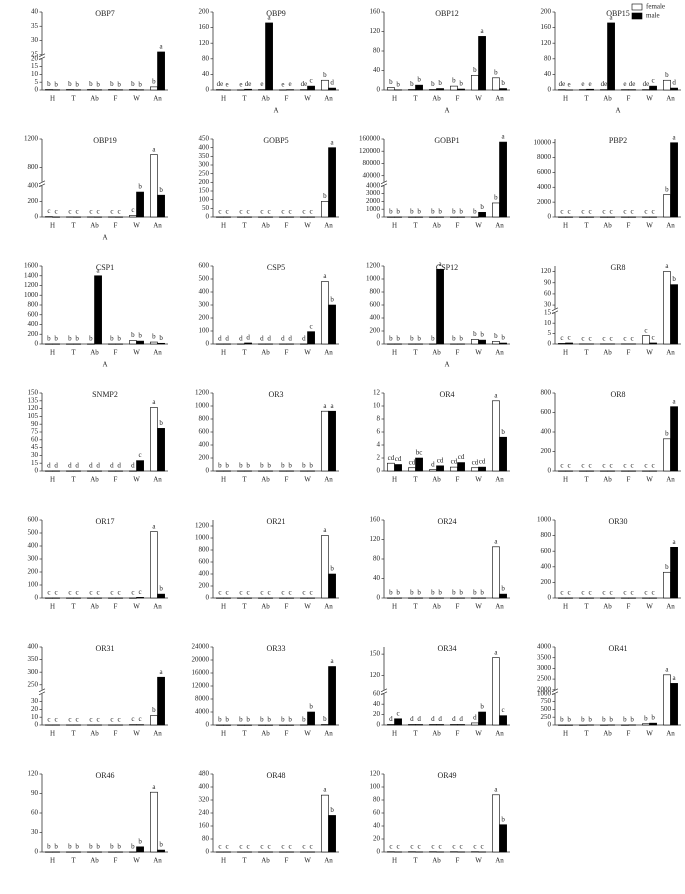 This screenshot has width=685, height=894. What do you see at coordinates (377, 559) in the screenshot?
I see `y-tick-label: 80` at bounding box center [377, 559].